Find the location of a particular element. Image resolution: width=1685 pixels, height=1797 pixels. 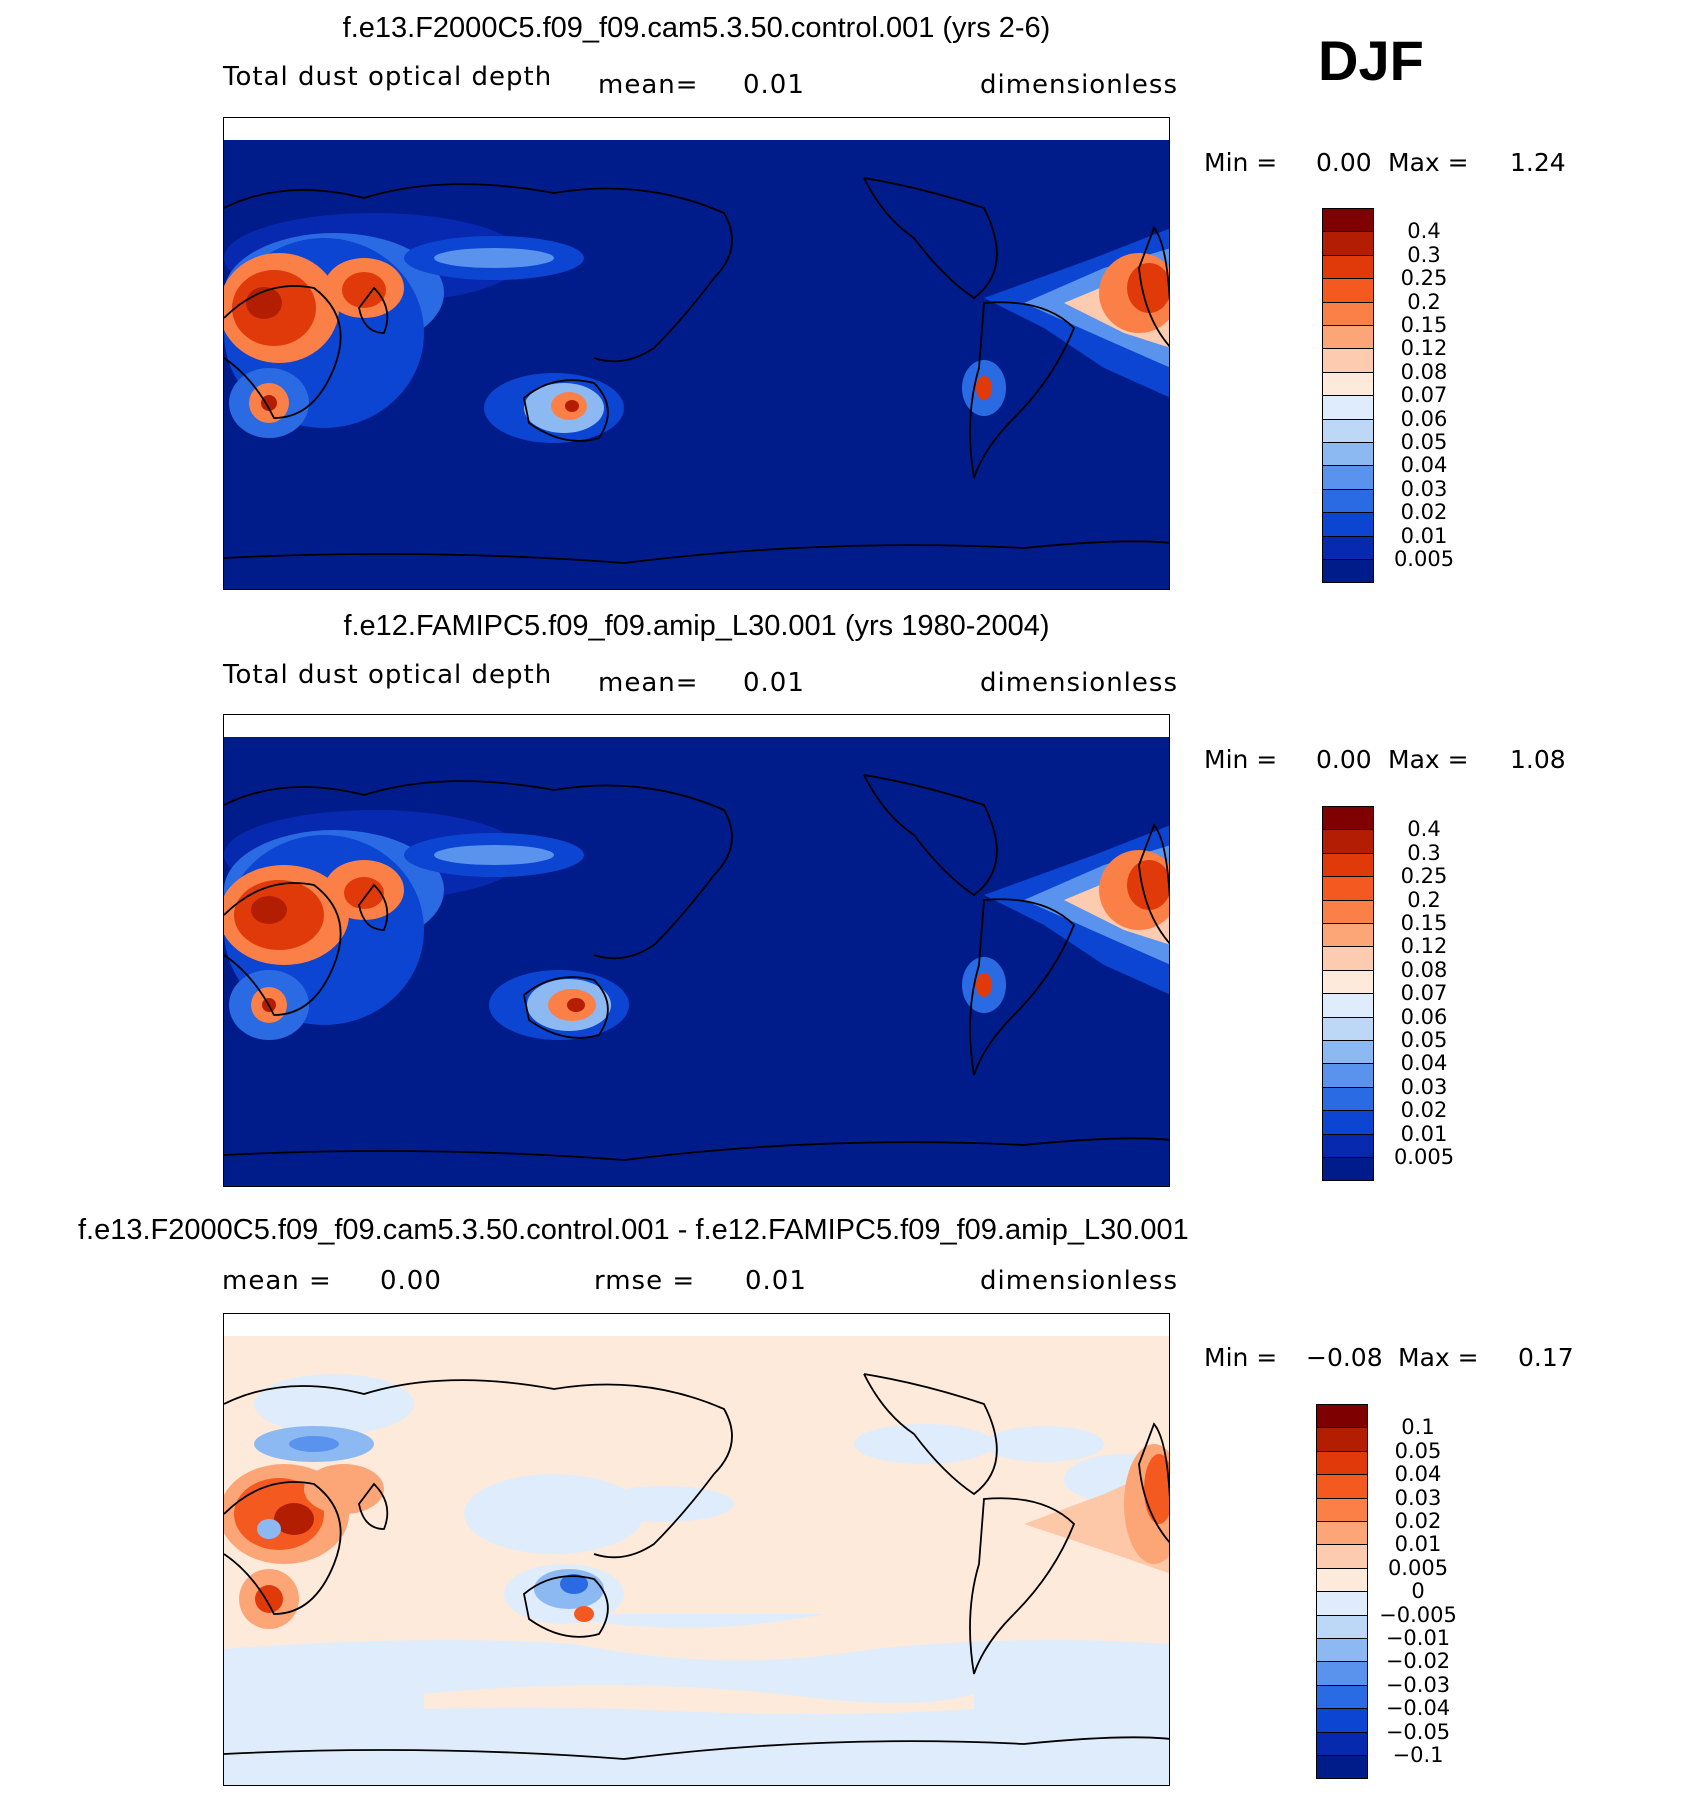

panel1-units: dimensionless is located at coordinates (1079, 85).